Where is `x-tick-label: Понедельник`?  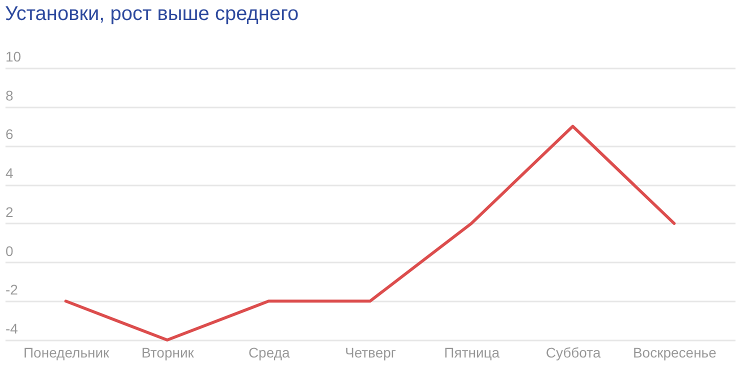 x-tick-label: Понедельник is located at coordinates (66, 352).